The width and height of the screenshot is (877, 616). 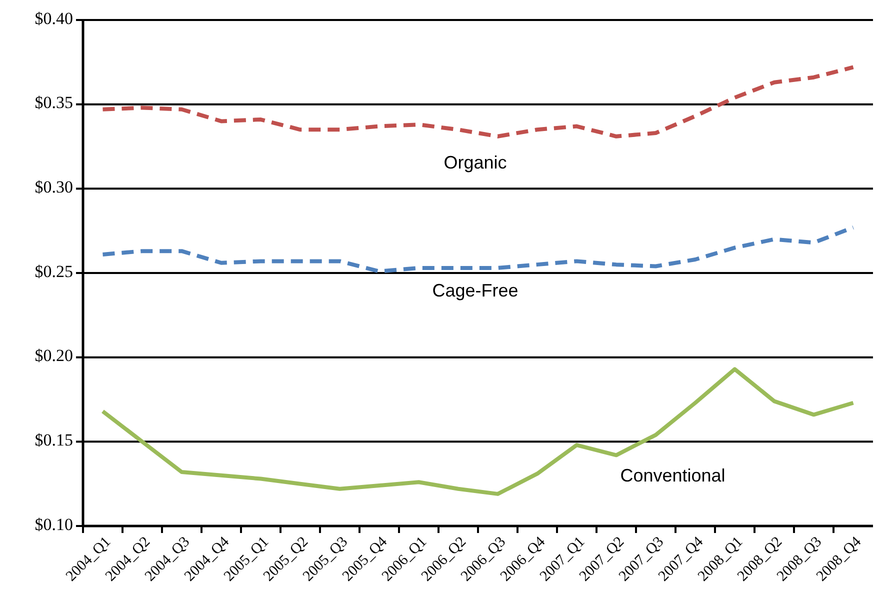 What do you see at coordinates (673, 476) in the screenshot?
I see `series-label: Conventional` at bounding box center [673, 476].